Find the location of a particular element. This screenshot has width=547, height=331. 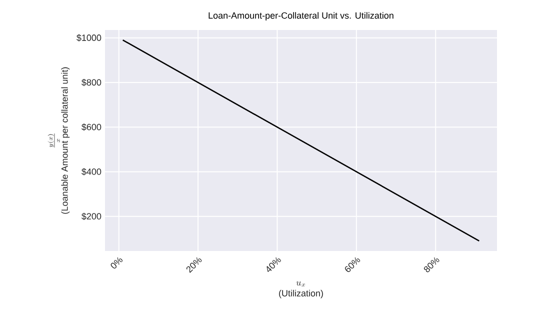

text: (Loanable Amount per collateral unit) is located at coordinates (65, 140).